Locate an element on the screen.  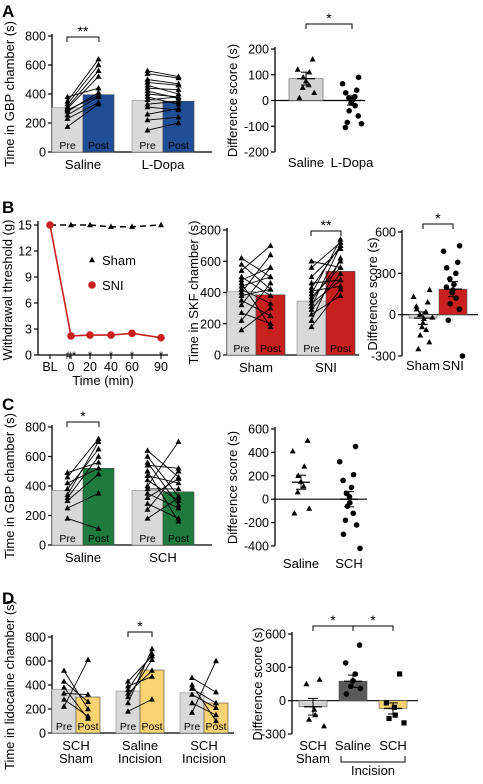
y-tick-label: 800 is located at coordinates (35, 428).